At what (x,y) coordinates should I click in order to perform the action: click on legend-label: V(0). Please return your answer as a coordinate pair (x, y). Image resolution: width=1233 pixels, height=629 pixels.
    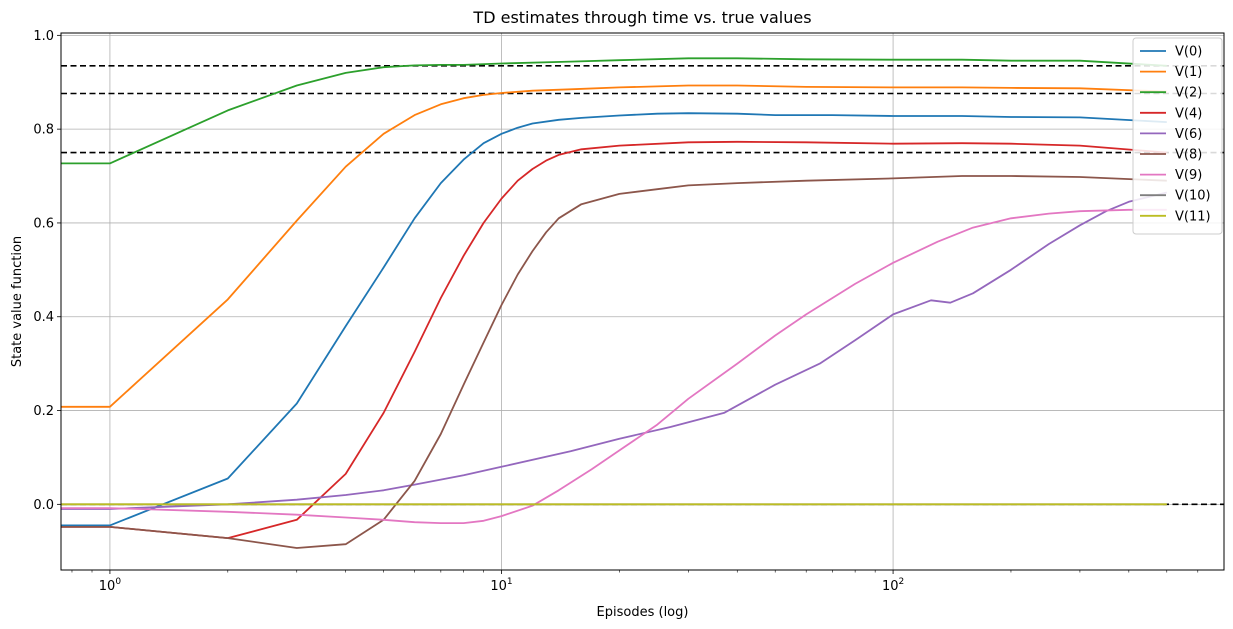
    Looking at the image, I should click on (1188, 52).